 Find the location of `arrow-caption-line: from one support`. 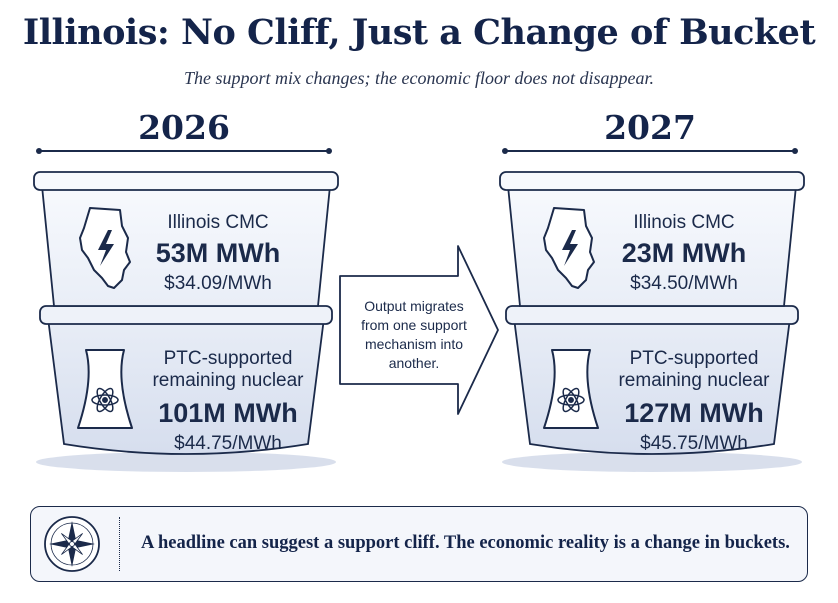

arrow-caption-line: from one support is located at coordinates (414, 325).